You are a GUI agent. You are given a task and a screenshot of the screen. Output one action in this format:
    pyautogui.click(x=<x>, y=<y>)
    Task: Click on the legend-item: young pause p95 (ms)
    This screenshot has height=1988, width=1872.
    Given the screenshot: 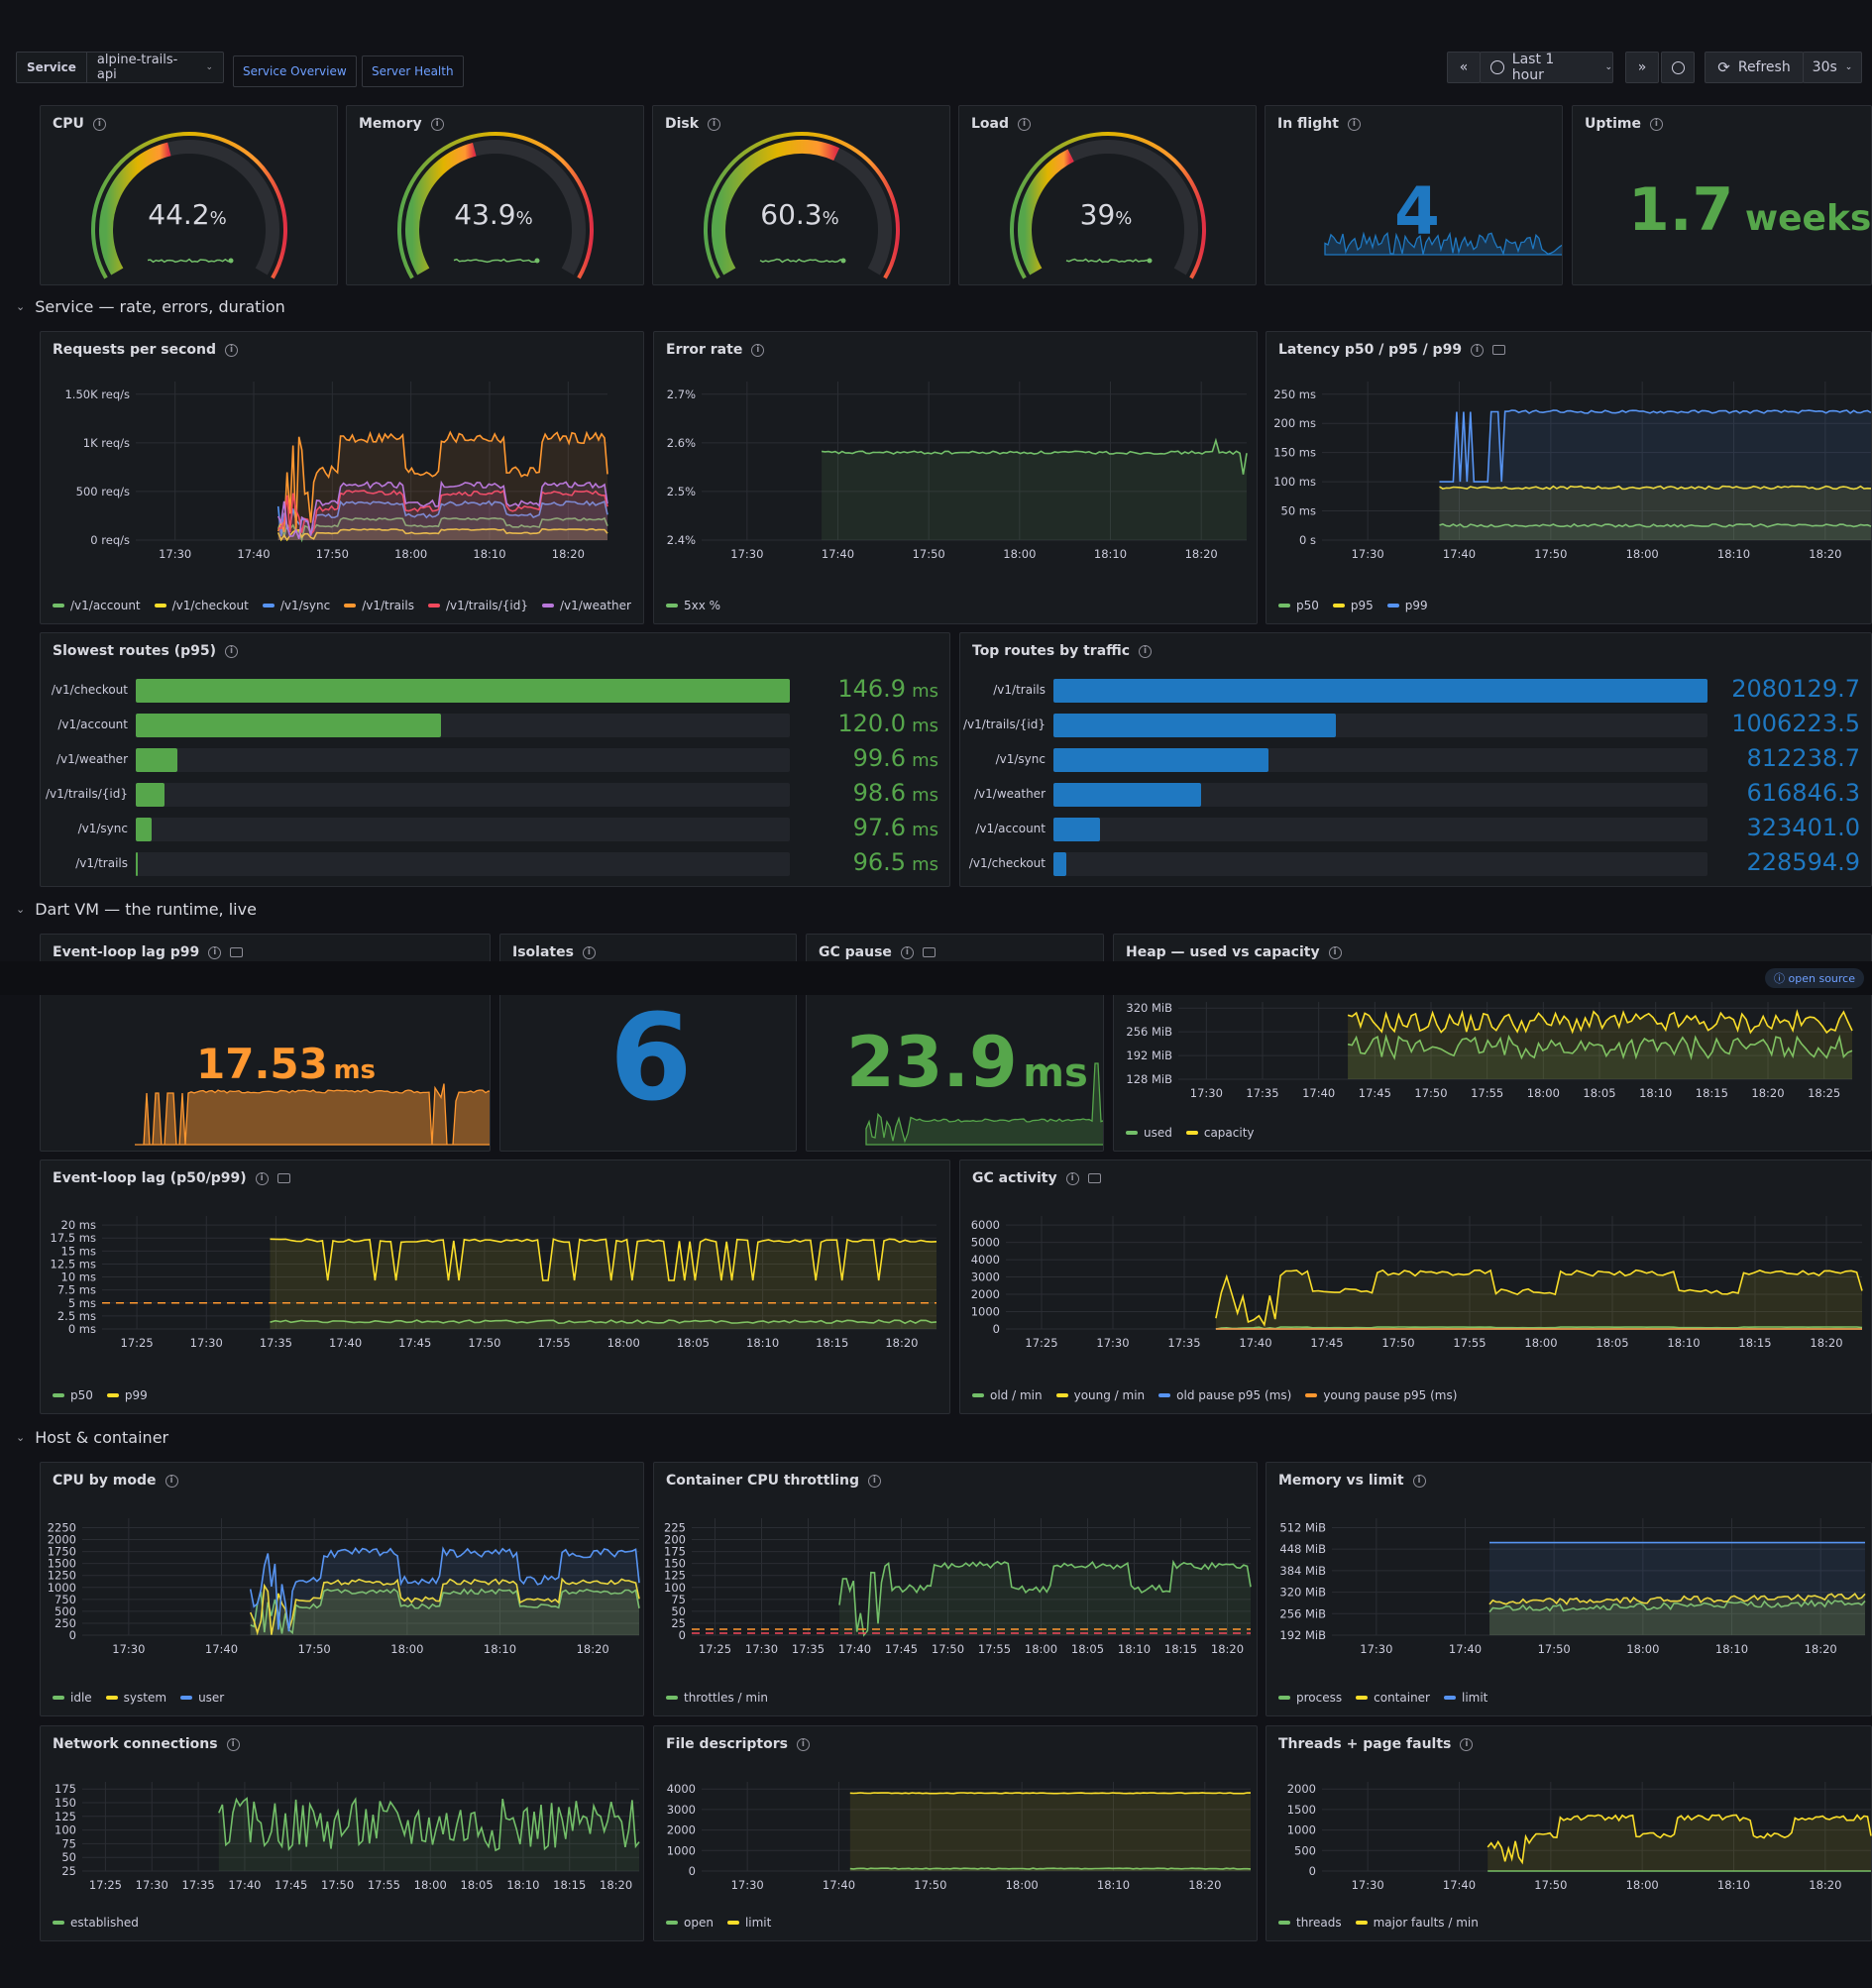 What is the action you would take?
    pyautogui.click(x=1381, y=1395)
    